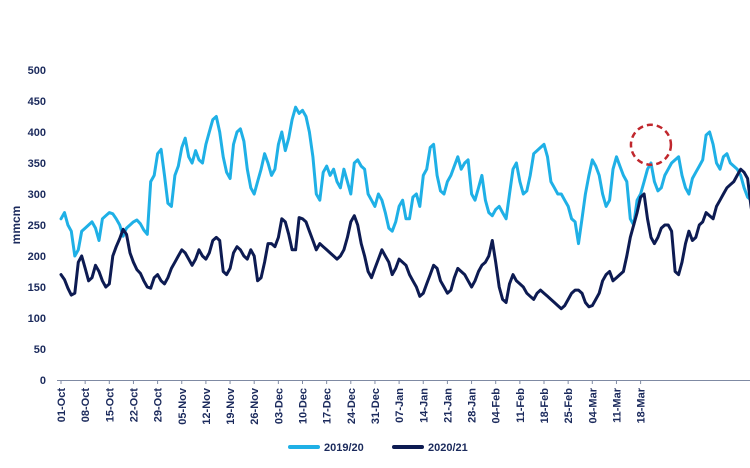 The width and height of the screenshot is (750, 468). Describe the element at coordinates (37, 133) in the screenshot. I see `y-tick-label: 400` at that location.